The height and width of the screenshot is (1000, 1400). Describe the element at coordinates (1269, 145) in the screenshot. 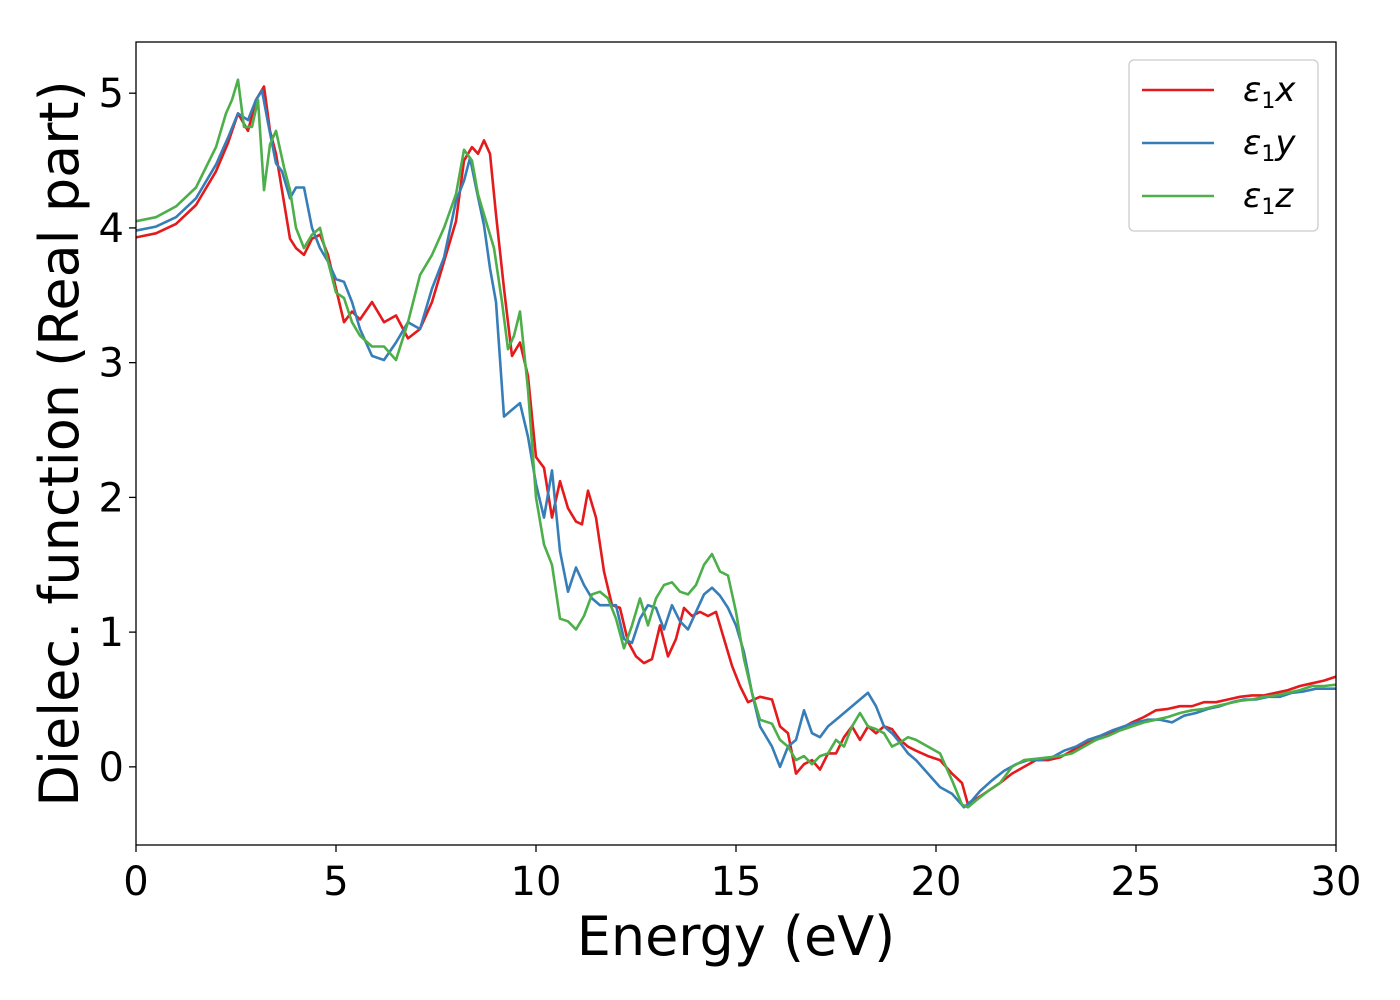

I see `legend-label-y: ε1y` at that location.